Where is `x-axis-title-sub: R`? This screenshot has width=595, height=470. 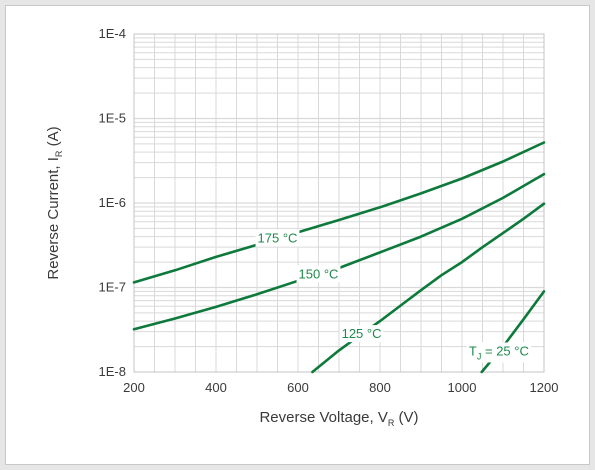 x-axis-title-sub: R is located at coordinates (391, 423).